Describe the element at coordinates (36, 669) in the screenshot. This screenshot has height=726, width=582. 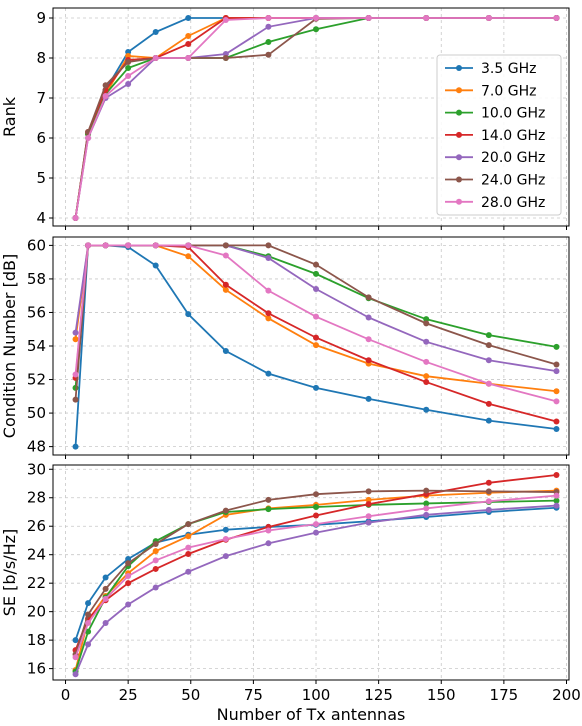
I see `y-tick-label: 16` at that location.